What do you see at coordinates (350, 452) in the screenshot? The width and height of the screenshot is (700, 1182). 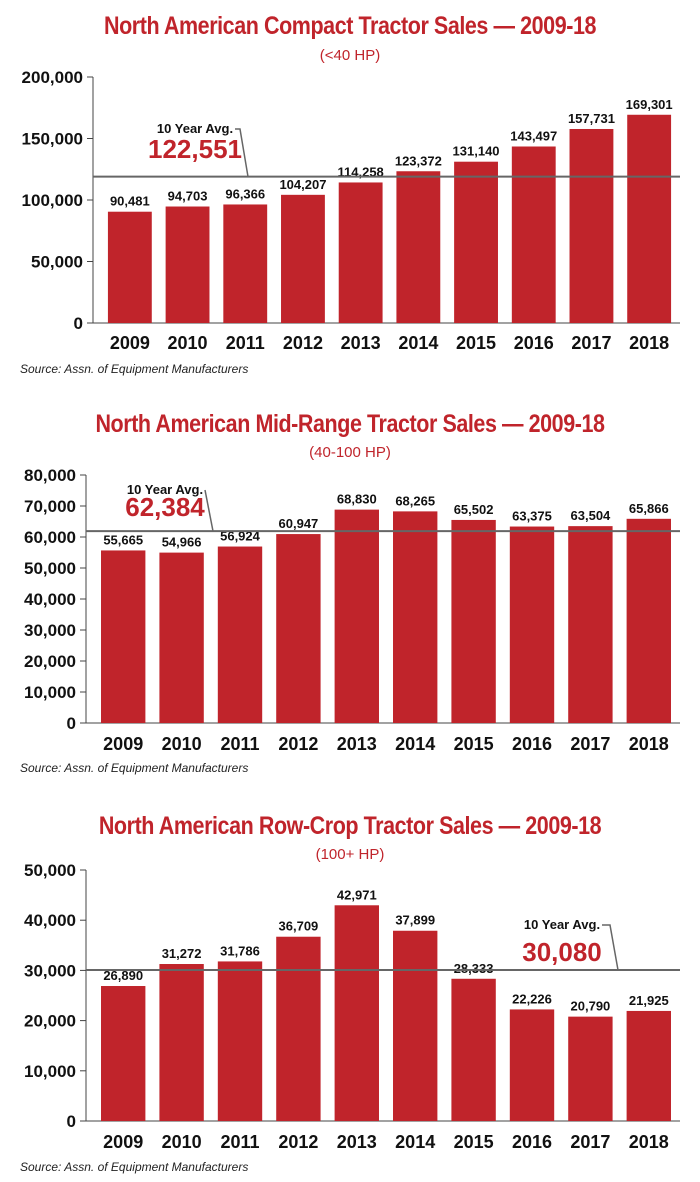 I see `chart-subtitle: (40-100 HP)` at bounding box center [350, 452].